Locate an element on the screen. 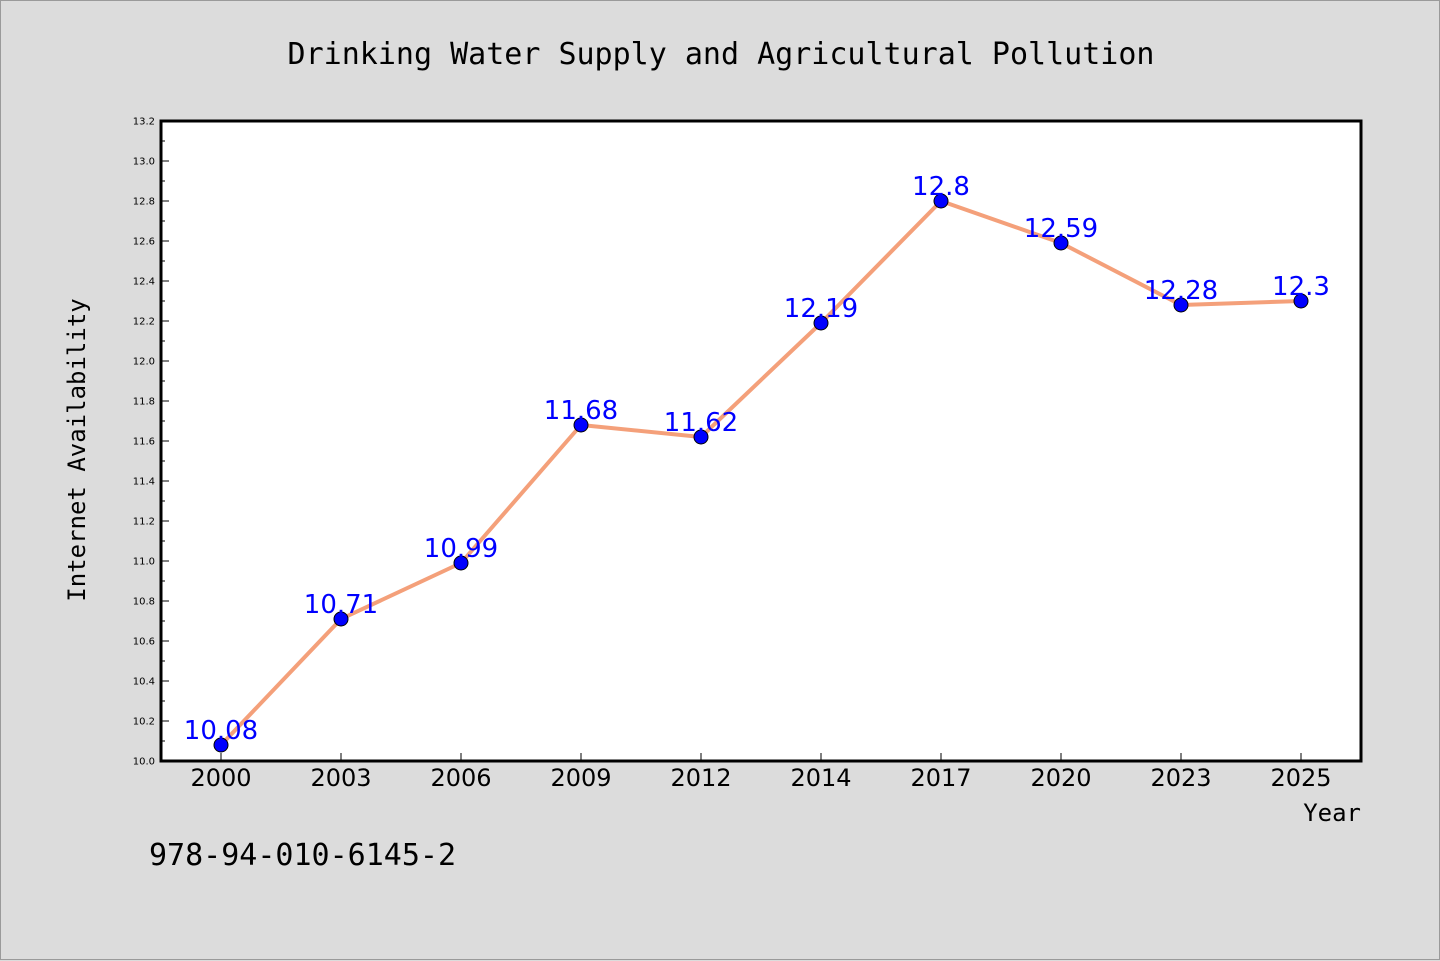 This screenshot has width=1440, height=961. y-axis-label: Internet Availability is located at coordinates (77, 449).